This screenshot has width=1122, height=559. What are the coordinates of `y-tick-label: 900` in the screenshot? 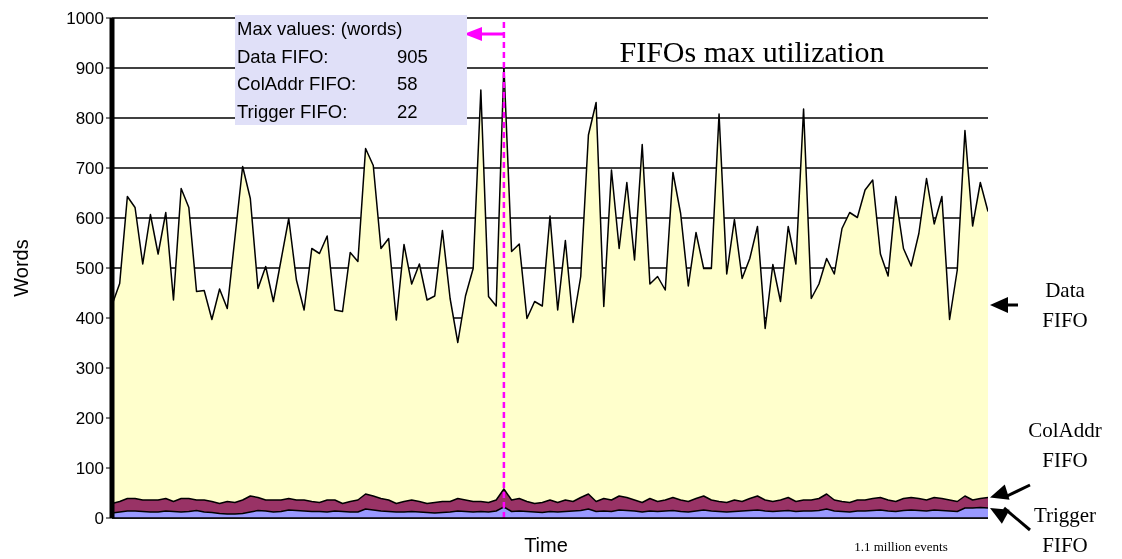 It's located at (89, 69).